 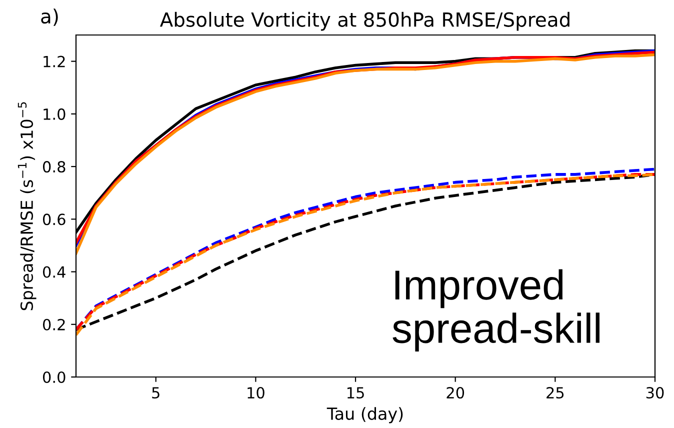 I want to click on x-tick-label: 5, so click(x=156, y=393).